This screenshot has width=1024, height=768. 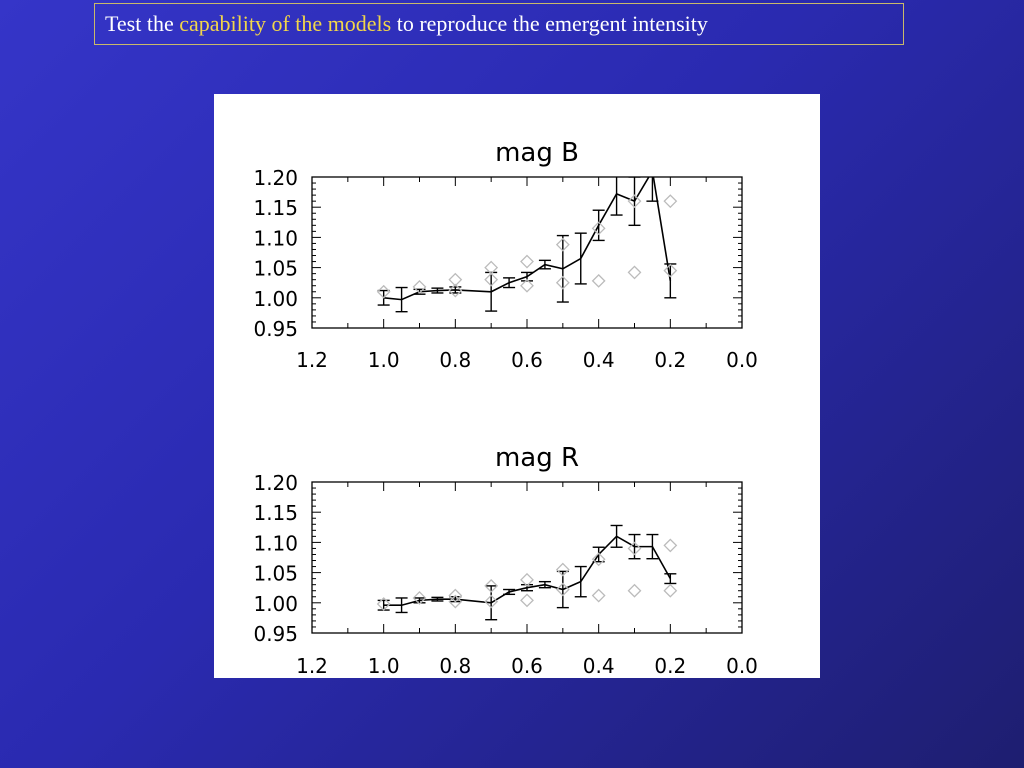 What do you see at coordinates (552, 23) in the screenshot?
I see `title-suffix: to reproduce the emergent intensity` at bounding box center [552, 23].